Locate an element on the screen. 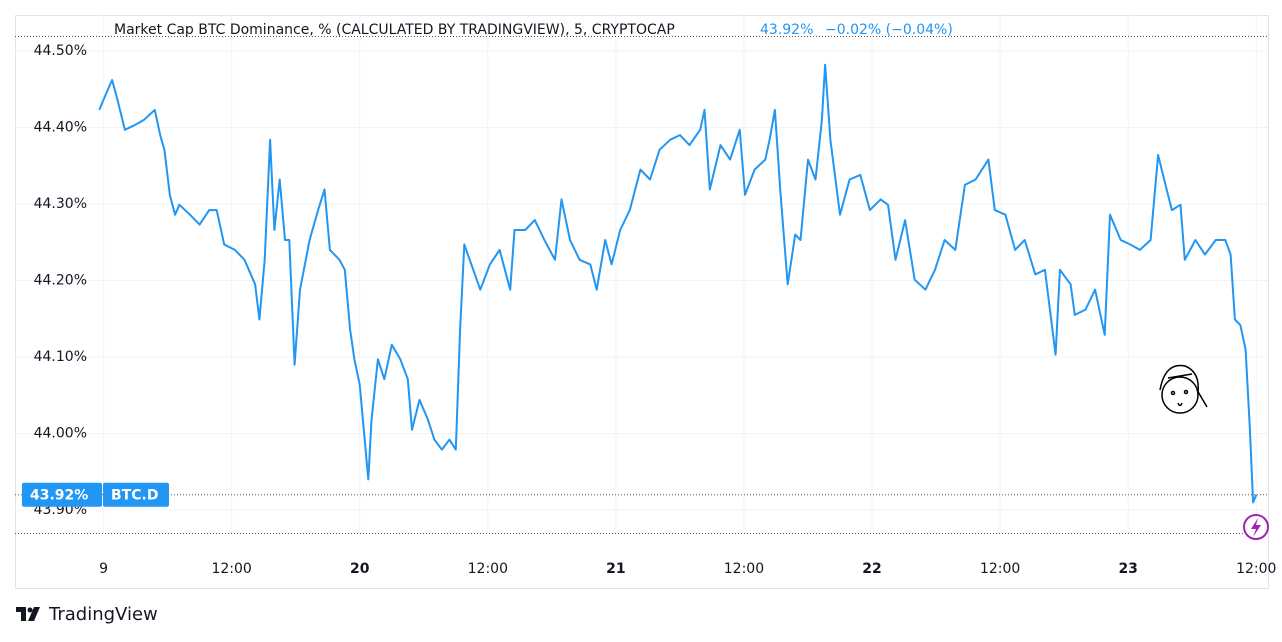 Image resolution: width=1282 pixels, height=642 pixels. y-tick-label: 44.20% is located at coordinates (60, 281).